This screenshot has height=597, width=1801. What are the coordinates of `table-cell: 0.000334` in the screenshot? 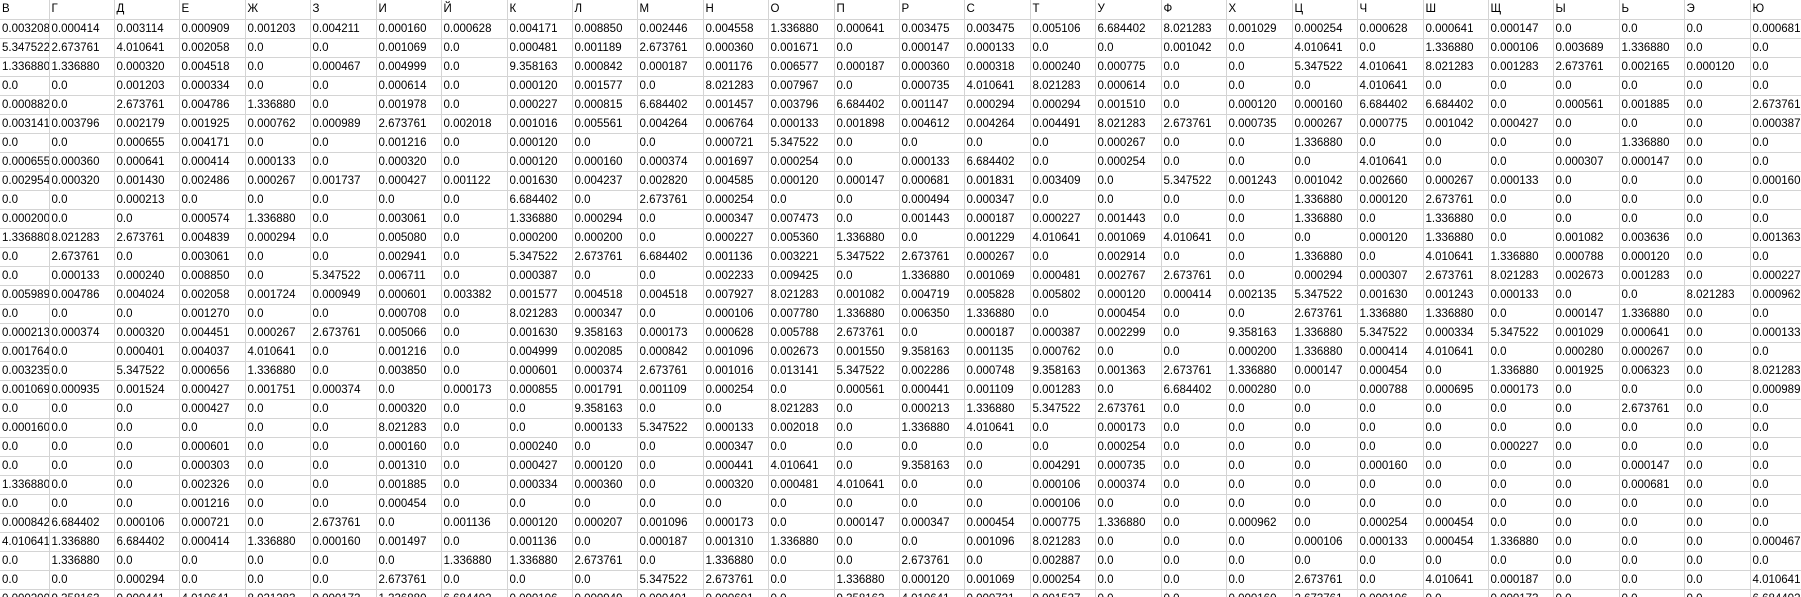 It's located at (1456, 333).